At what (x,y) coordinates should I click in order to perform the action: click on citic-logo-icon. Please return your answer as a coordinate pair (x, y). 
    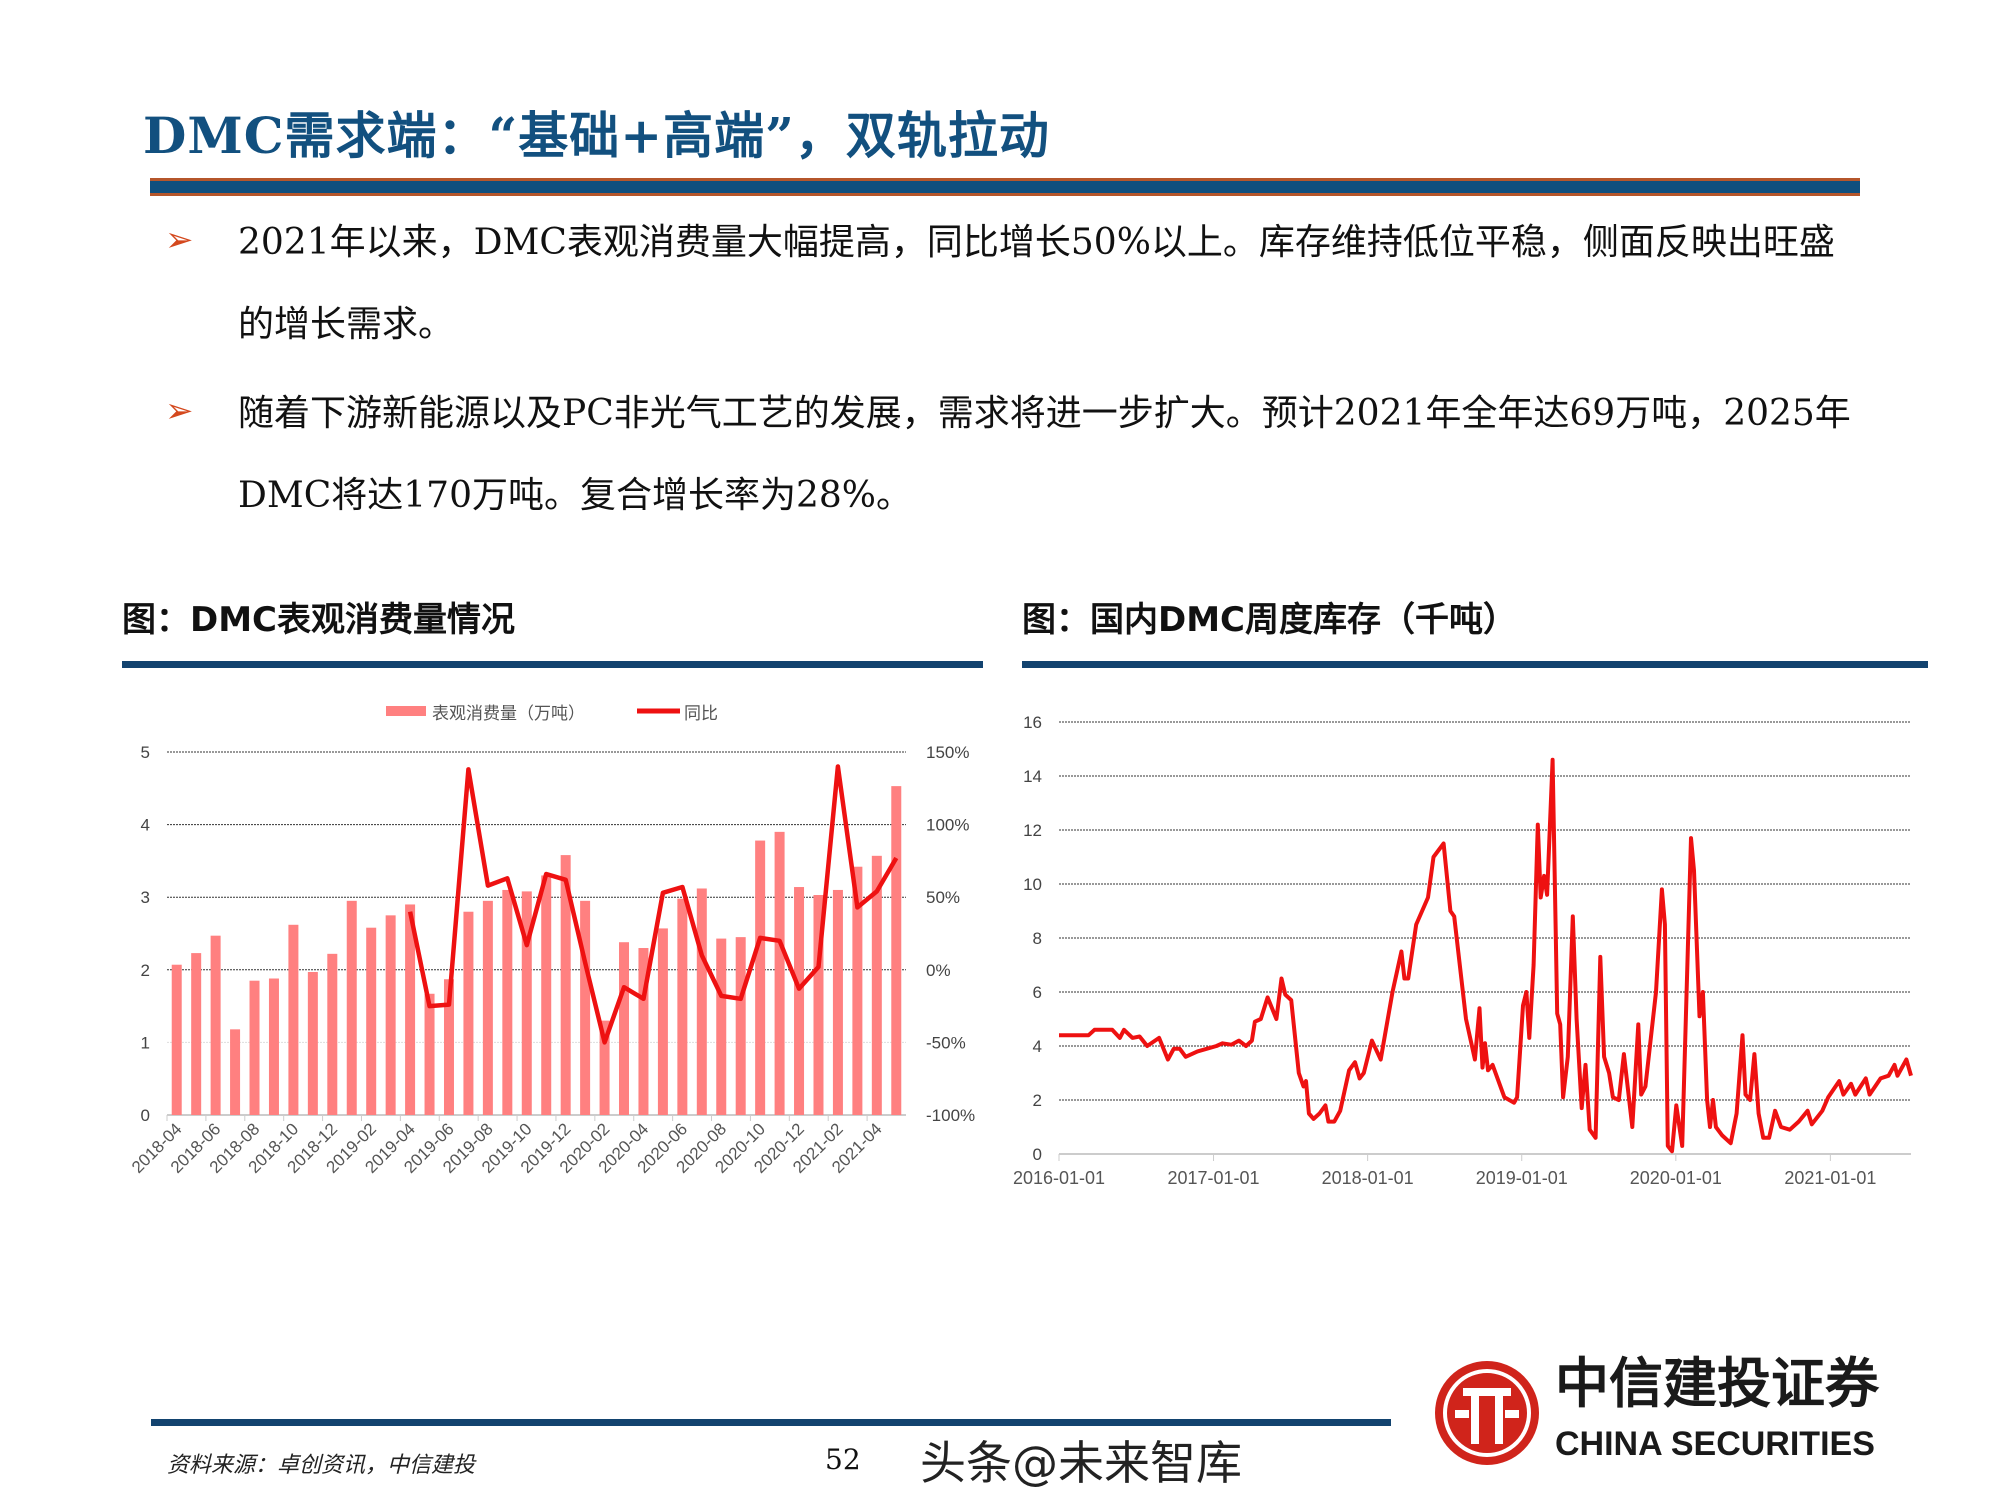
    Looking at the image, I should click on (1487, 1413).